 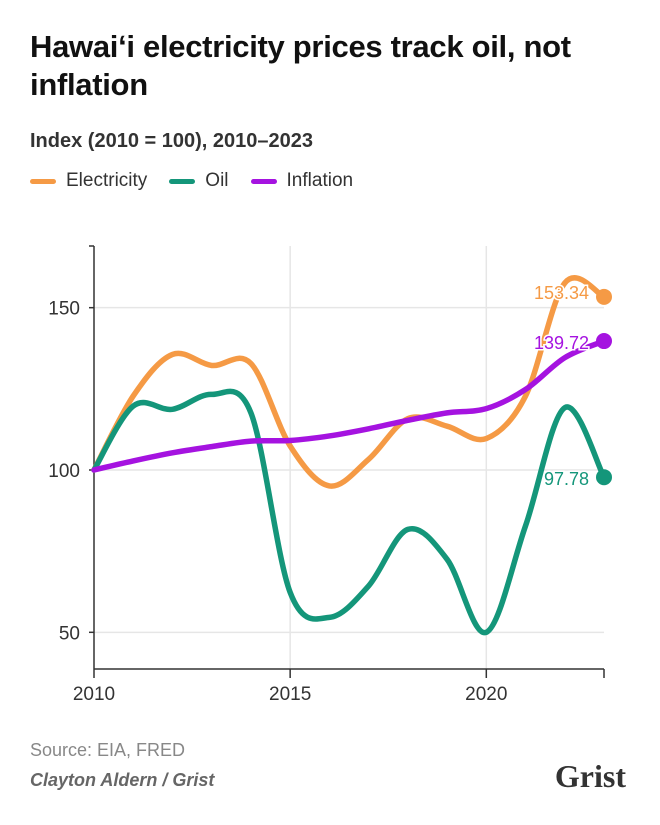 I want to click on end-point-oil, so click(x=604, y=477).